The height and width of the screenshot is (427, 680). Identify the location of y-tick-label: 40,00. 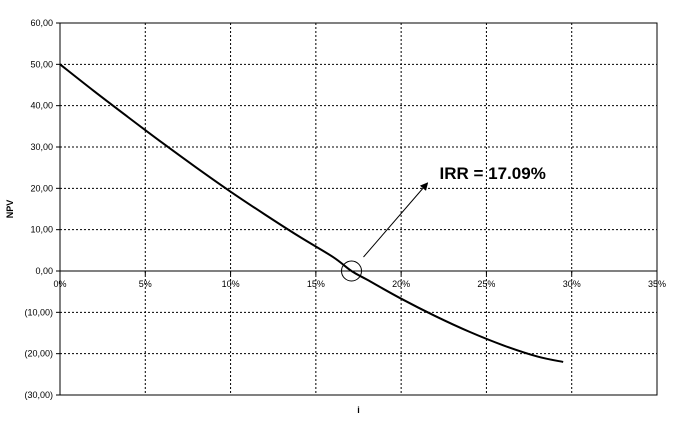
(41, 106).